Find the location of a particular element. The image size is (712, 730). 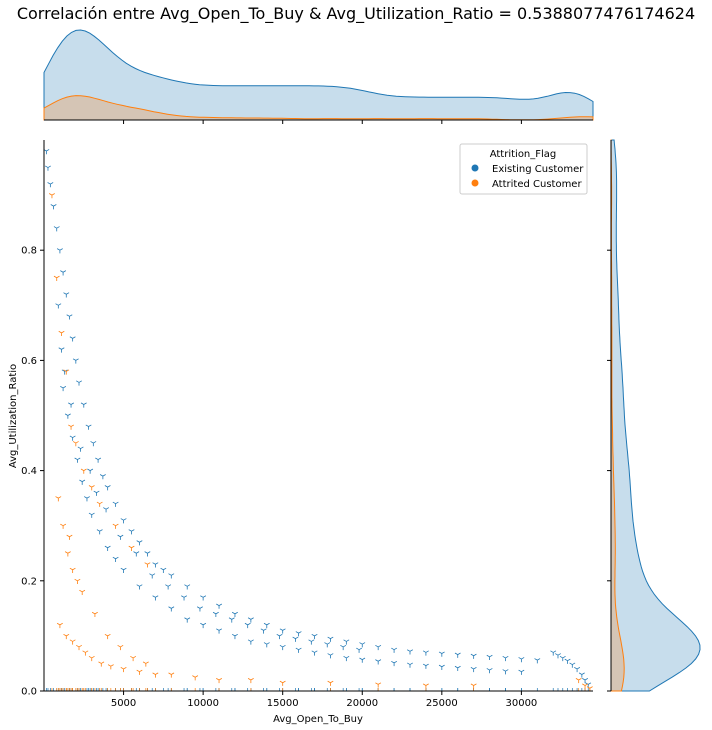

x-tick-label: 20000 is located at coordinates (362, 703).